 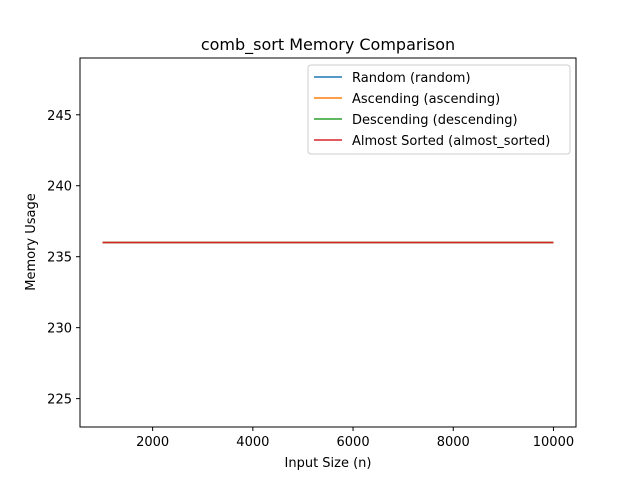 I want to click on y-axis: 225 230 235 240 245, so click(x=63, y=258).